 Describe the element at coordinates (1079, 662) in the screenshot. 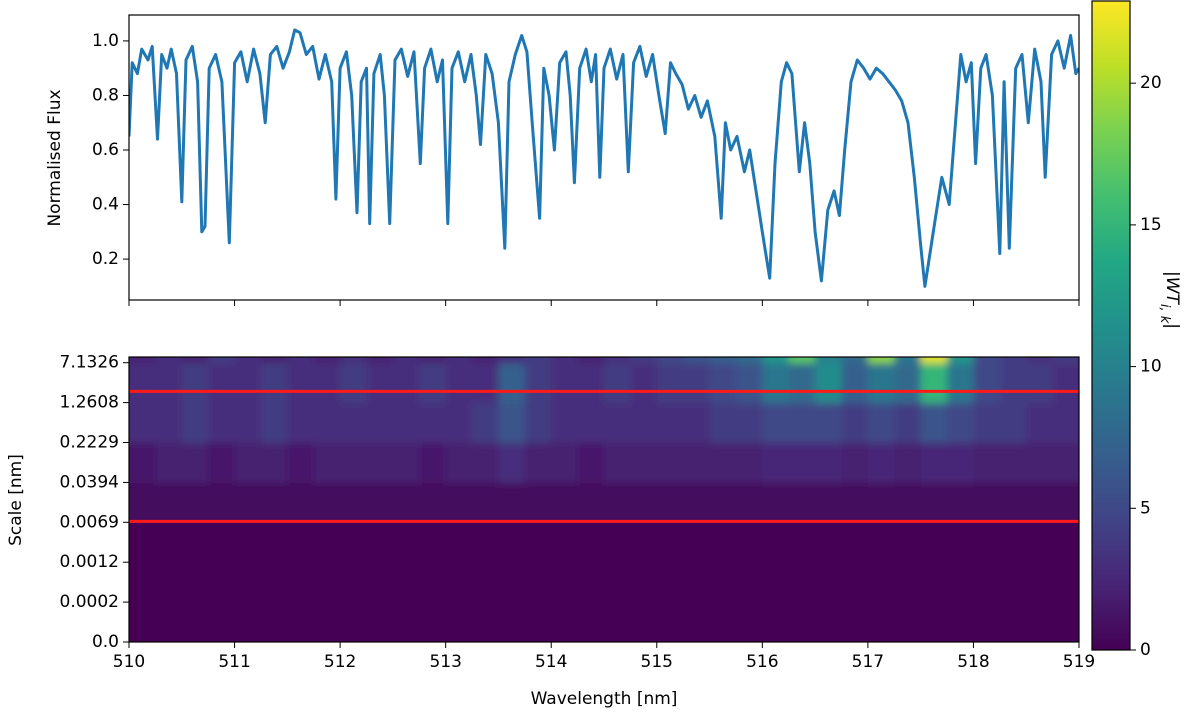

I see `x-tick-label: 519` at that location.